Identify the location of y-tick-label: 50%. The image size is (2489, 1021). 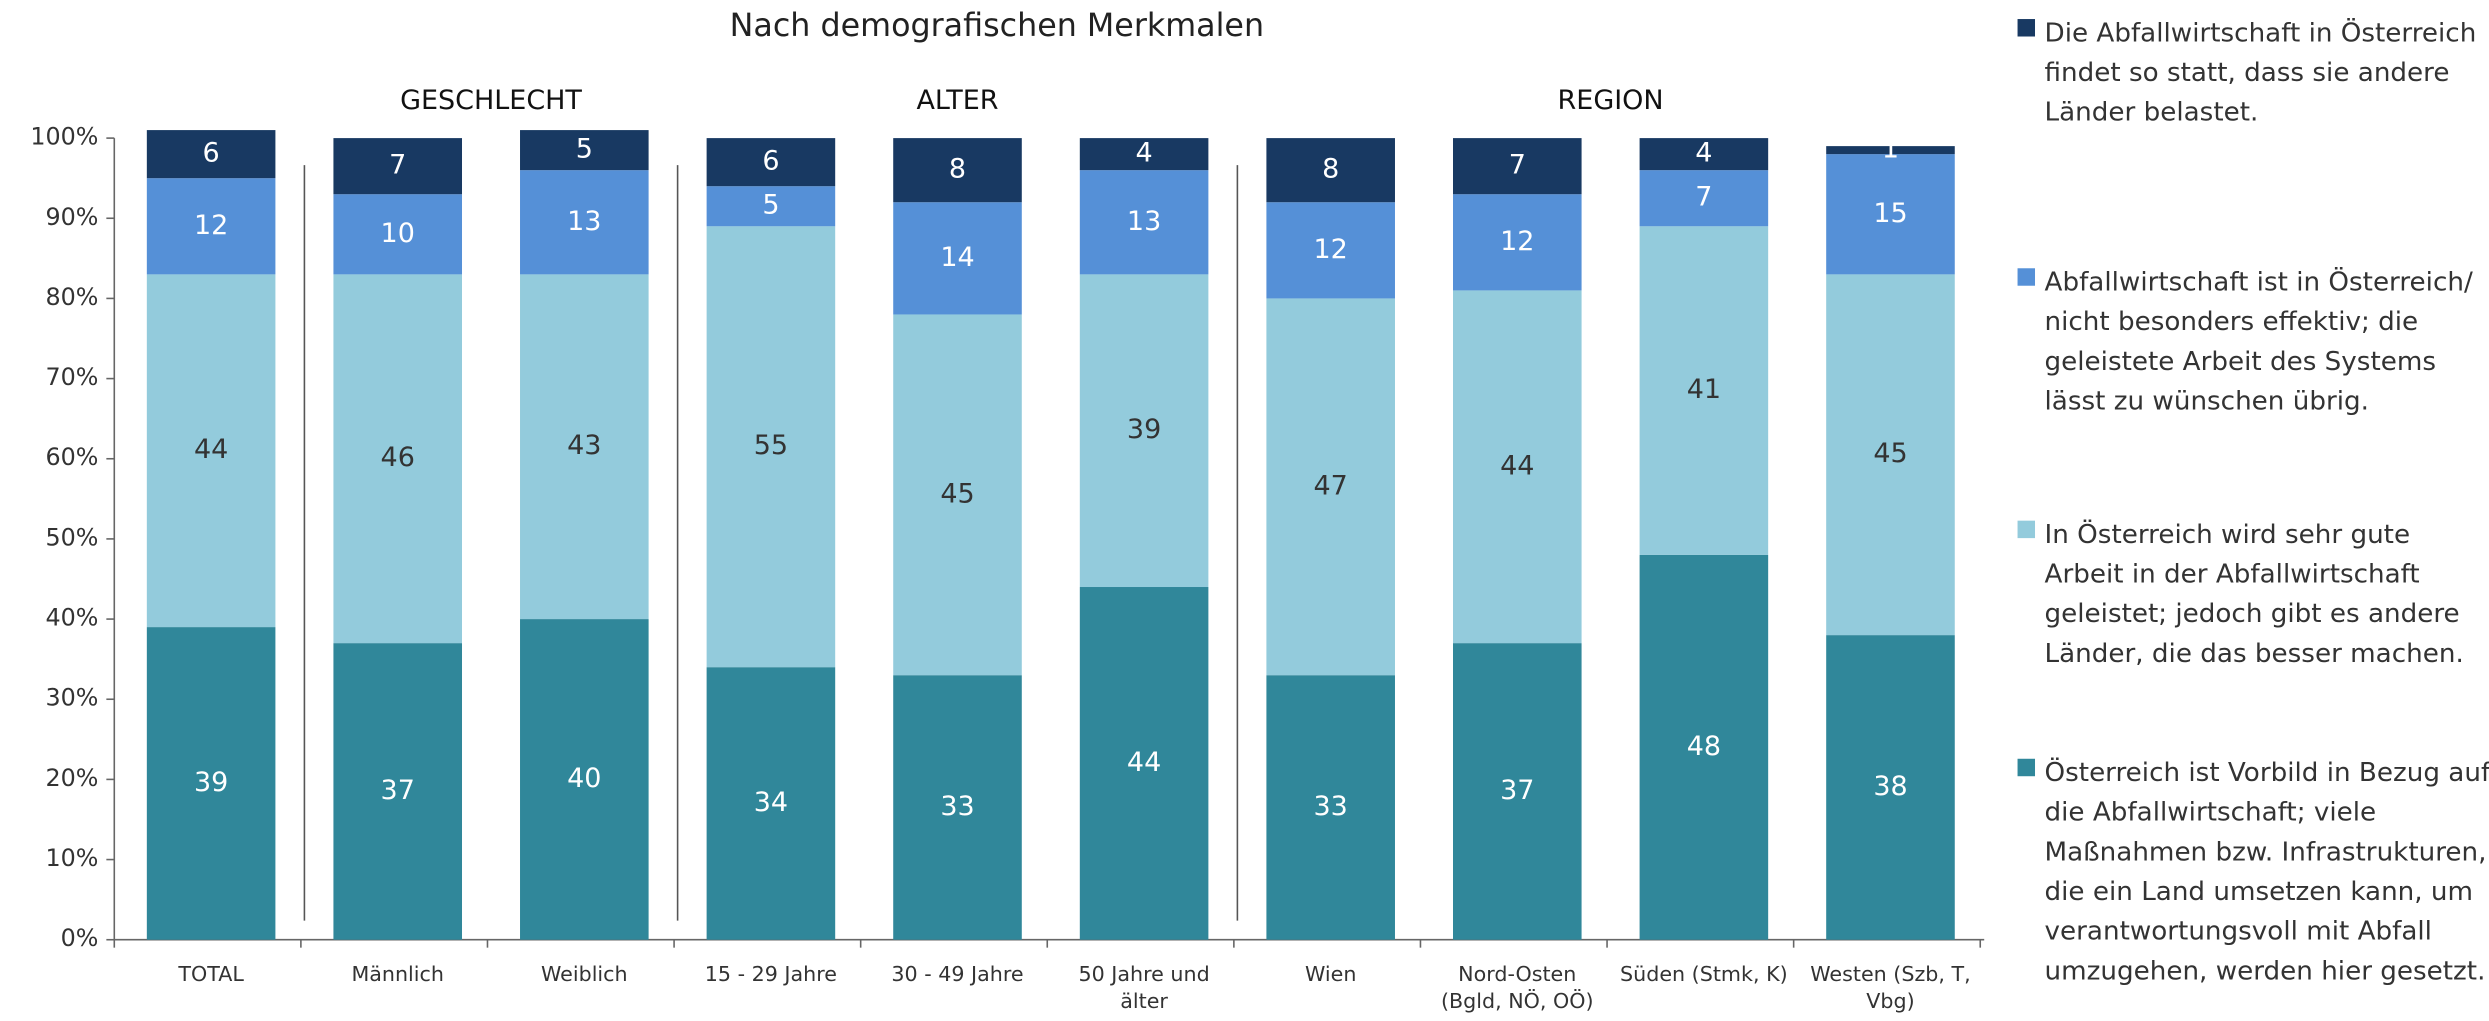
(72, 537).